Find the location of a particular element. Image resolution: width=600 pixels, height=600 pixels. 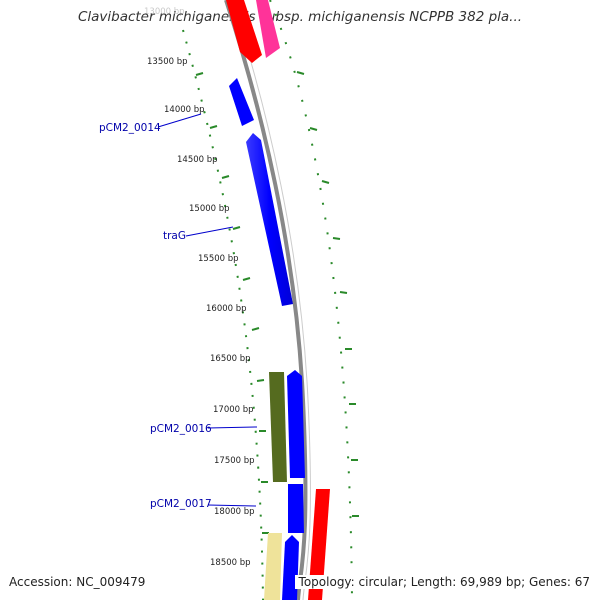

gene-red-right is located at coordinates (319, 544).